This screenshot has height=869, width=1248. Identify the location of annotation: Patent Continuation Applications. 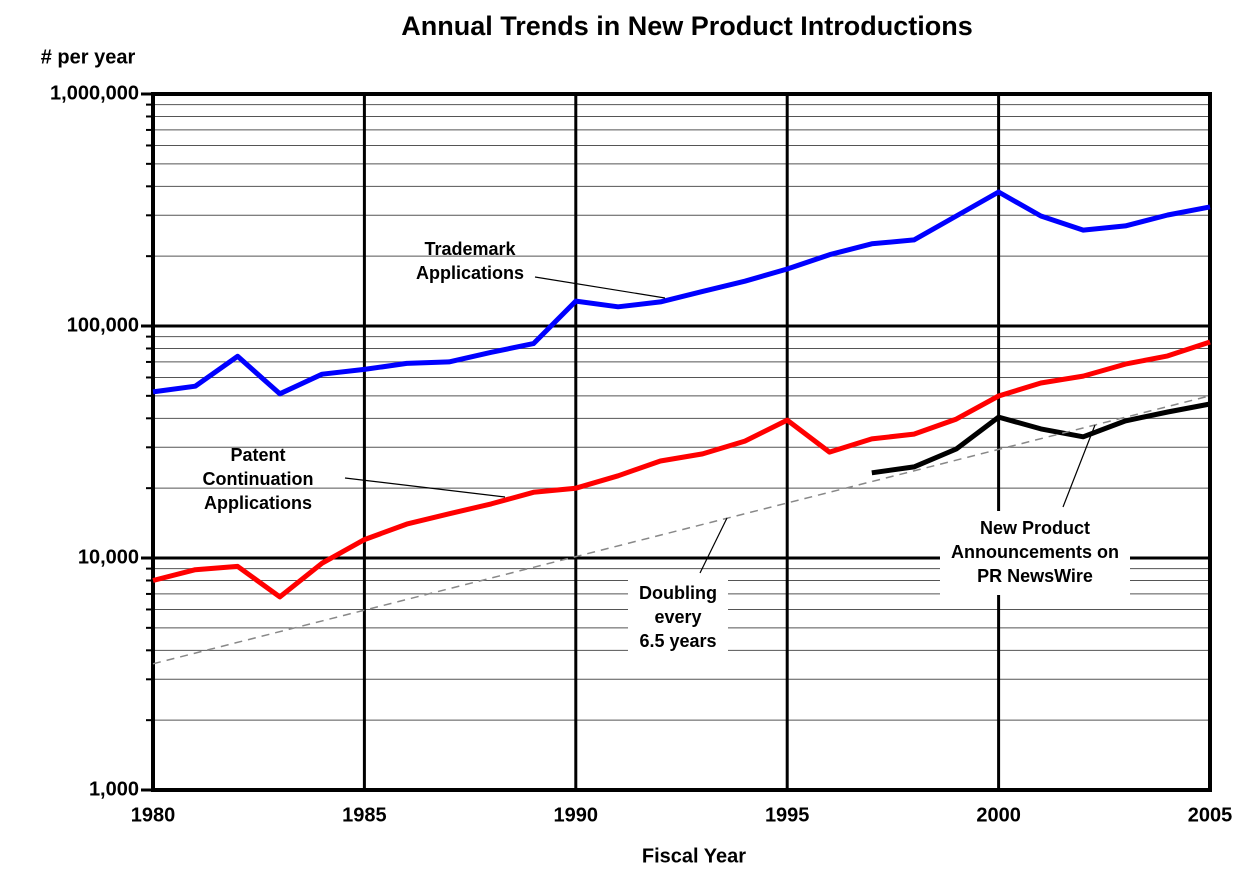
(354, 479).